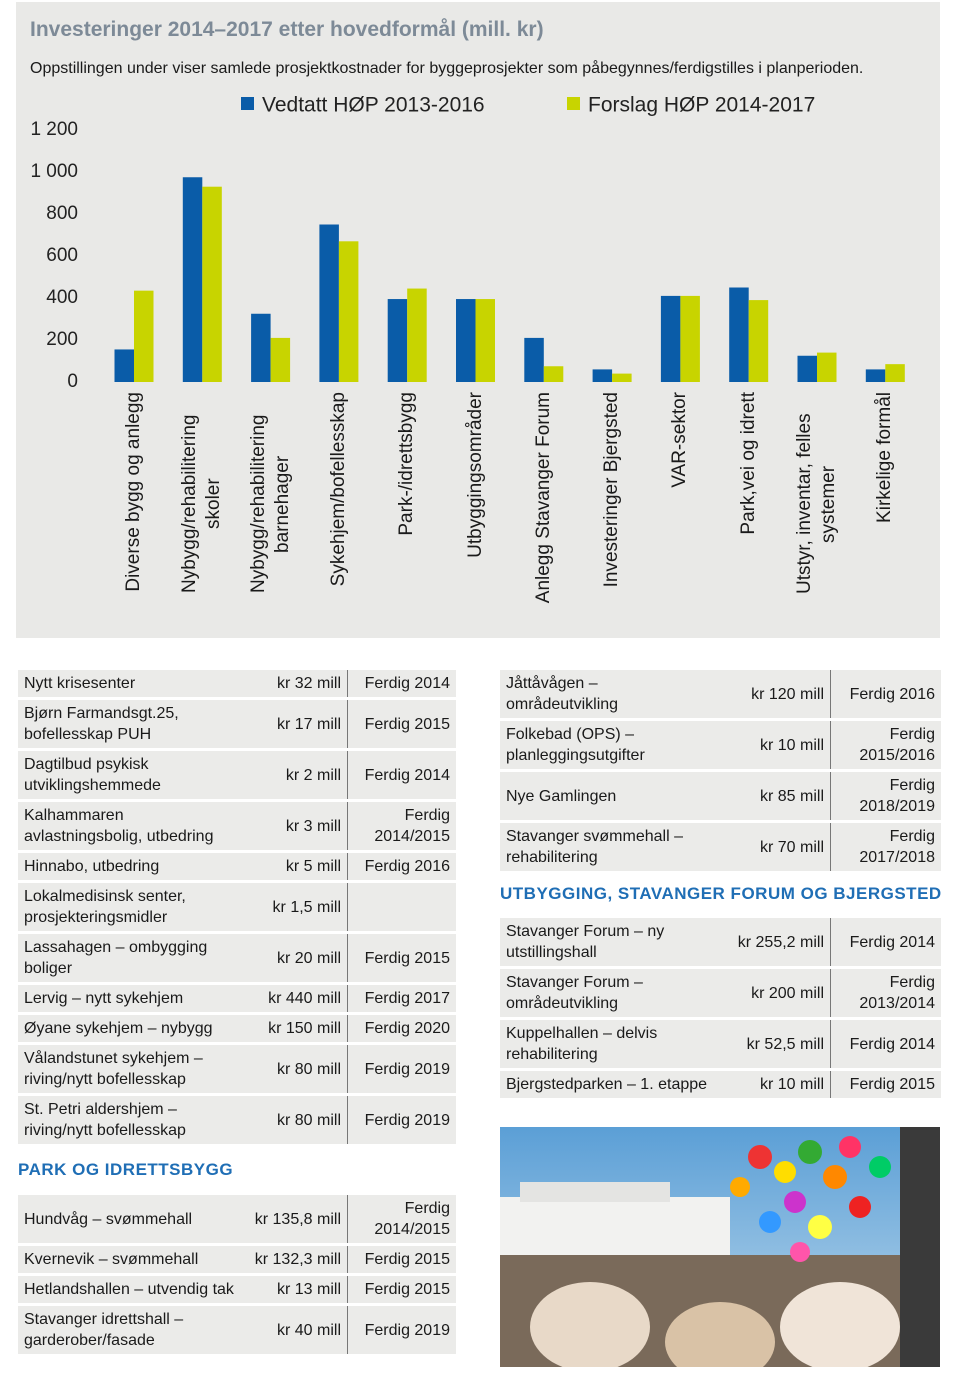  Describe the element at coordinates (401, 1029) in the screenshot. I see `project-status: Ferdig 2020` at that location.